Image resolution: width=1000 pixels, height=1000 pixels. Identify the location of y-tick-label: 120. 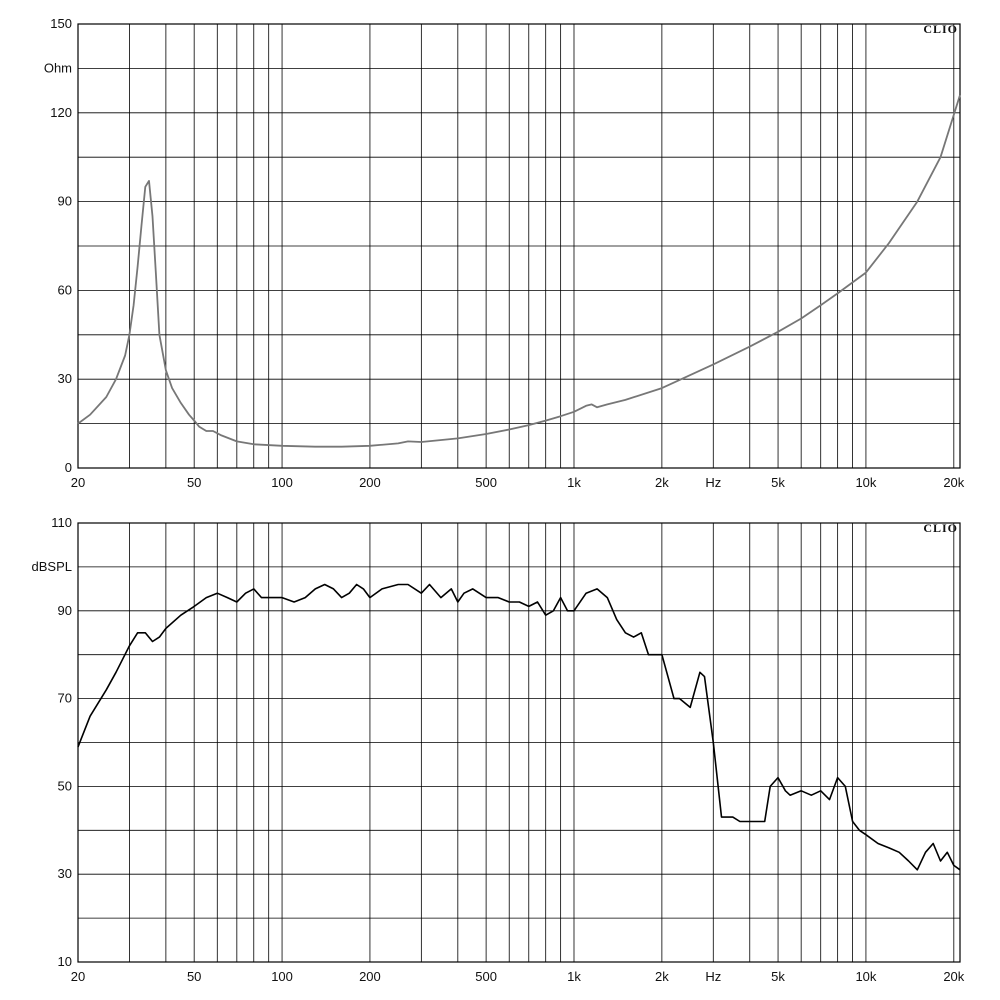
(61, 112).